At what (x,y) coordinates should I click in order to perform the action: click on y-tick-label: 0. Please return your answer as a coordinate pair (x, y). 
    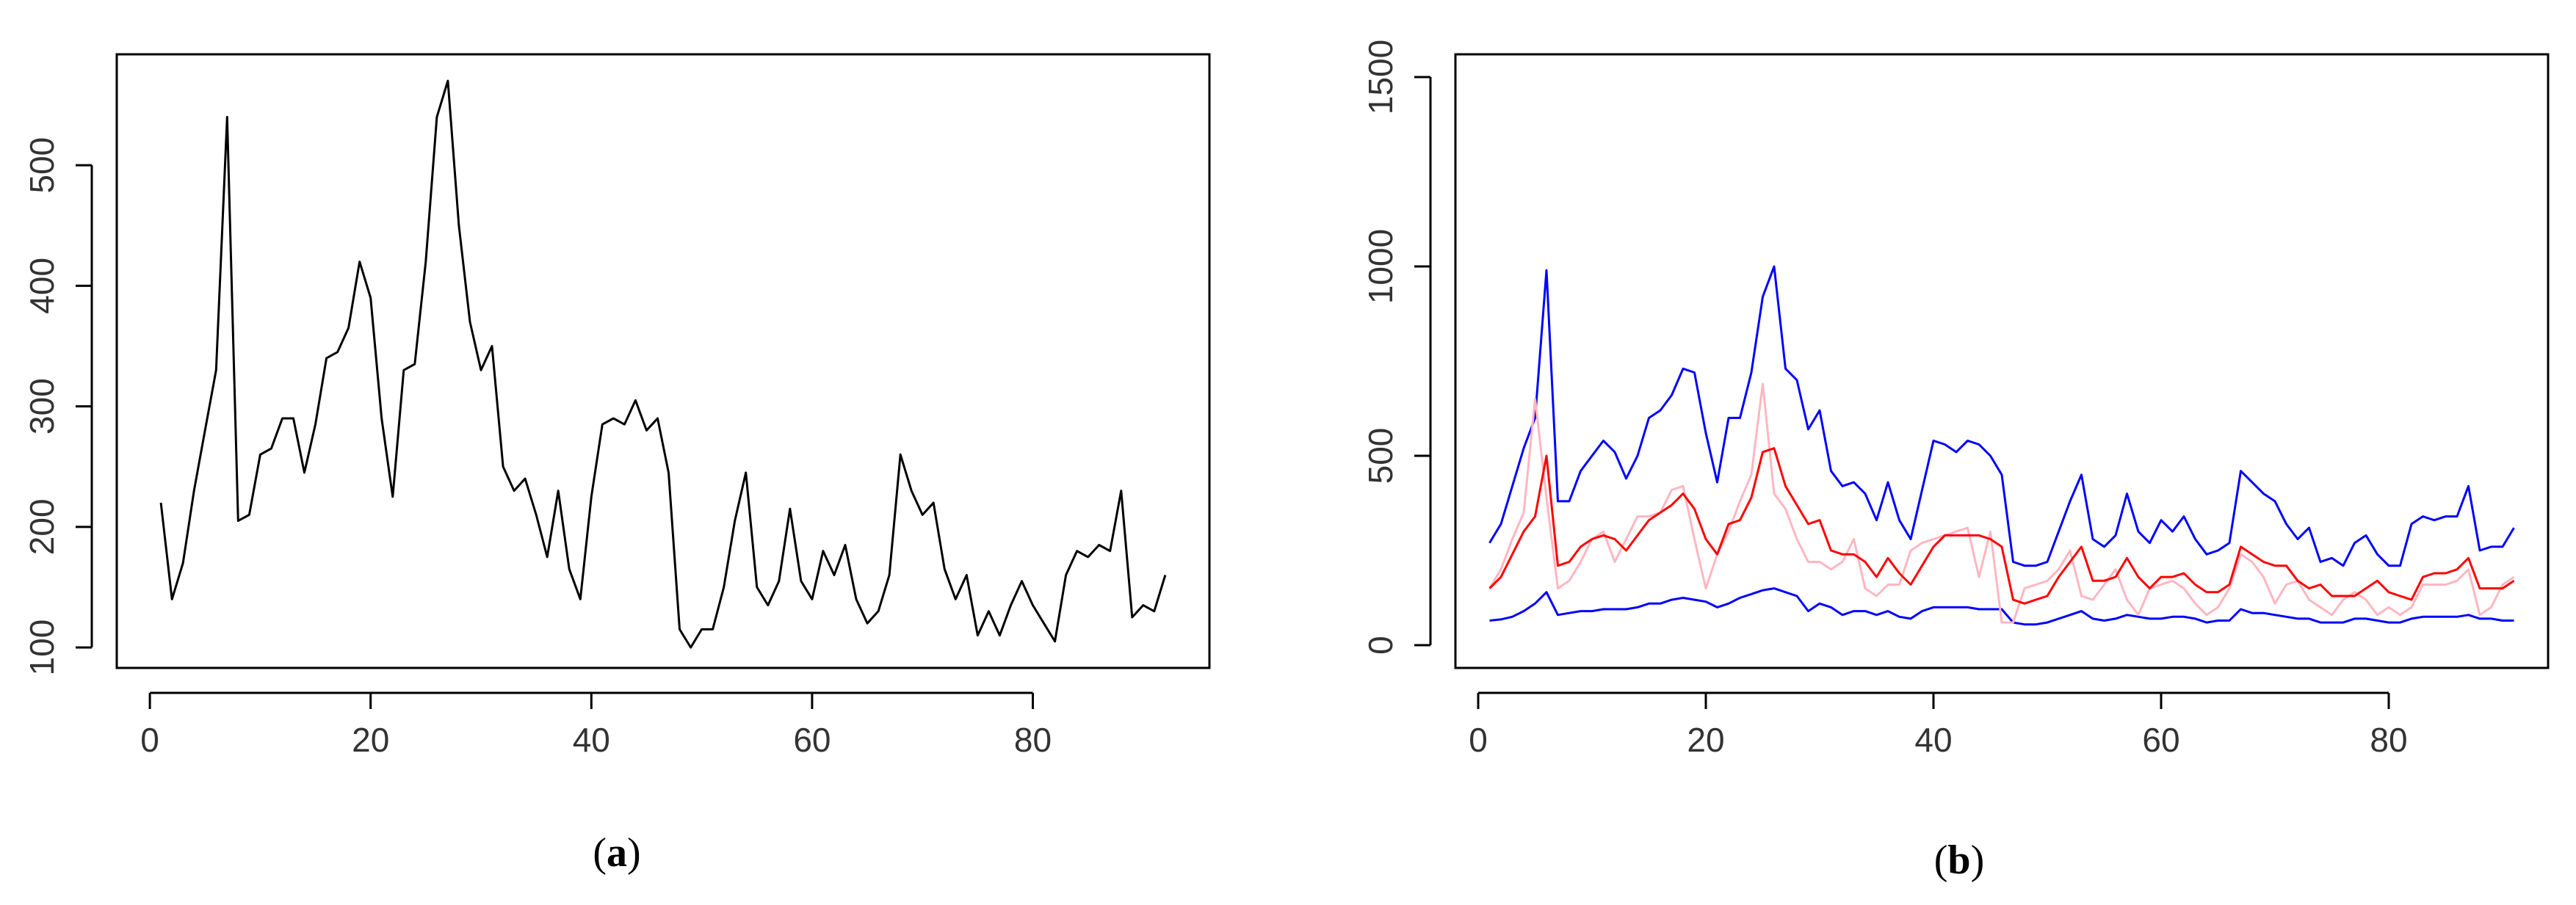
    Looking at the image, I should click on (1380, 645).